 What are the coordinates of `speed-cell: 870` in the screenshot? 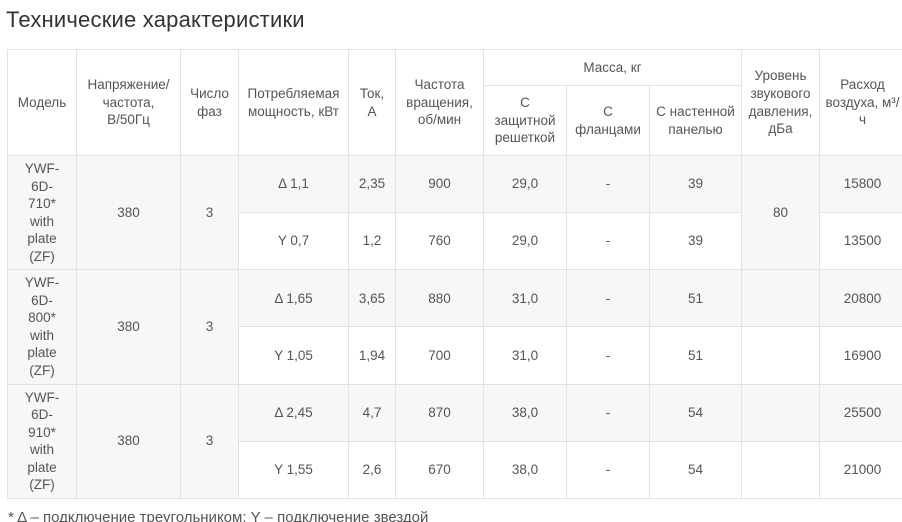 It's located at (439, 412).